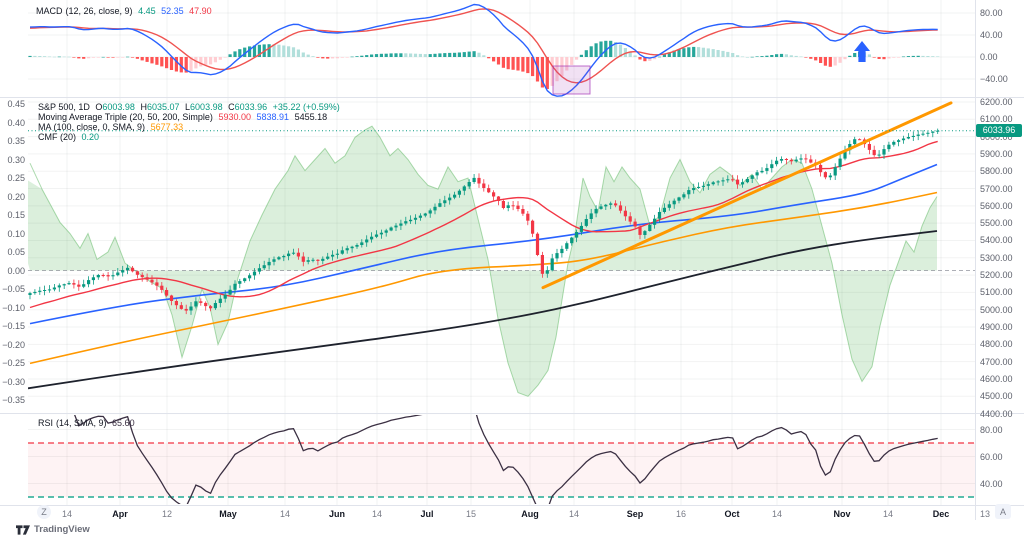  What do you see at coordinates (996, 309) in the screenshot?
I see `price-axis-label: 5000.00` at bounding box center [996, 309].